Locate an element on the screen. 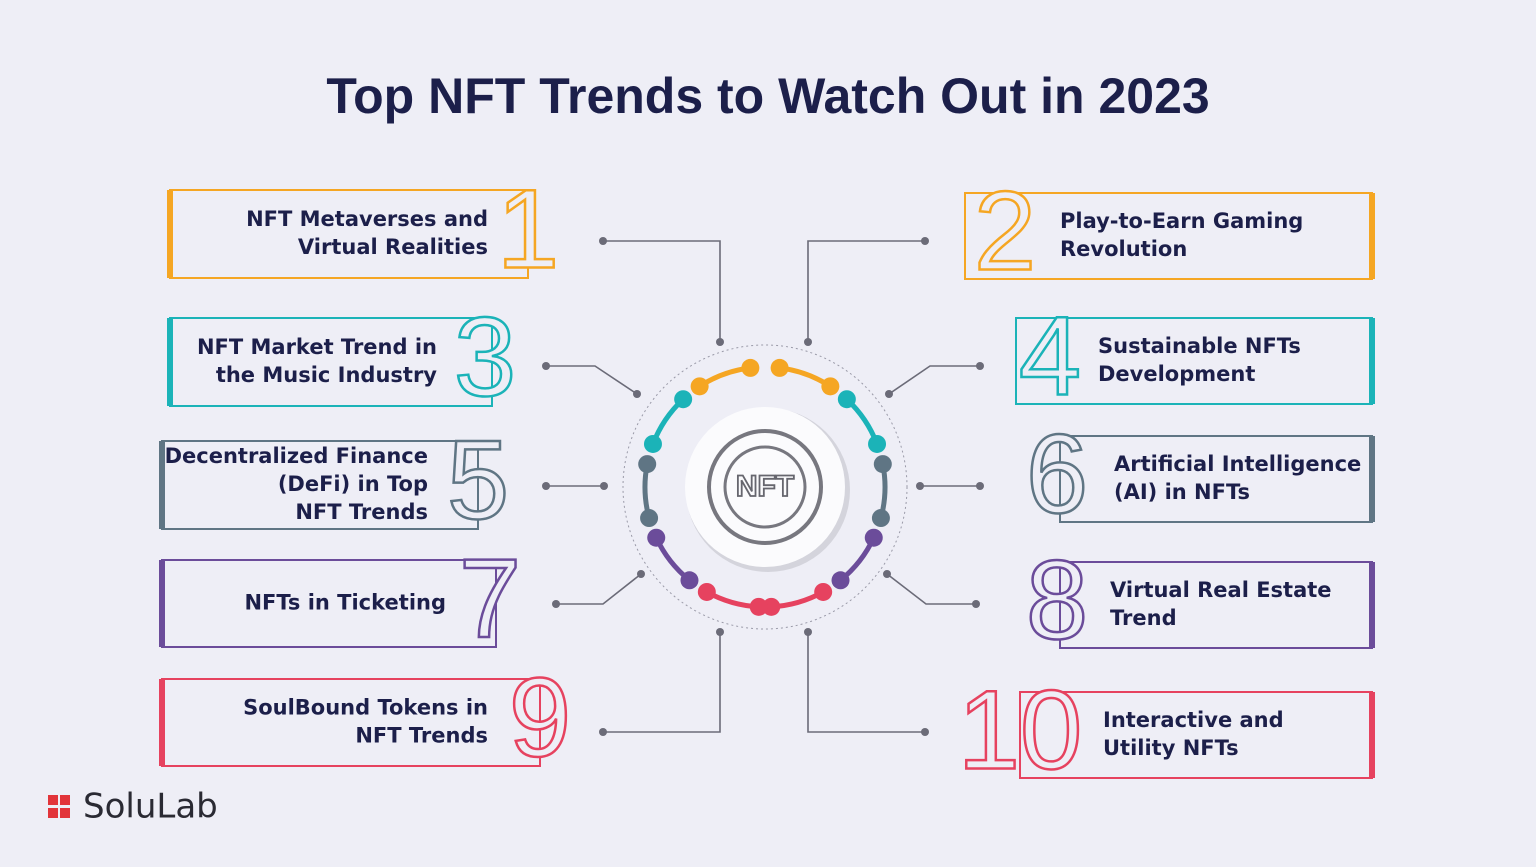 The image size is (1536, 867). item-label: Virtual Realities is located at coordinates (393, 247).